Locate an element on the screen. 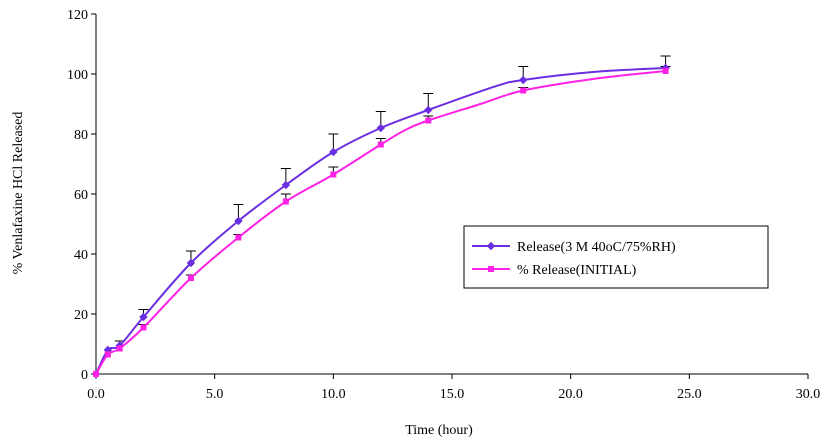 Image resolution: width=832 pixels, height=442 pixels. legend-label-release-initial: % Release(INITIAL) is located at coordinates (577, 270).